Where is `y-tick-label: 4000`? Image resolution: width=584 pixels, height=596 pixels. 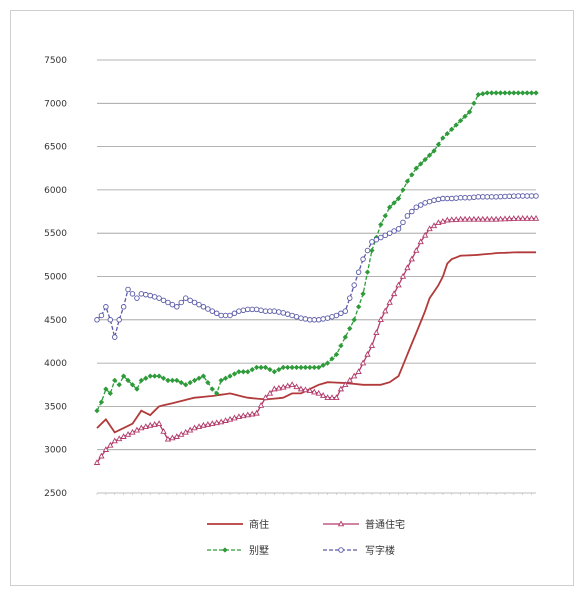
y-tick-label: 4000 is located at coordinates (55, 364).